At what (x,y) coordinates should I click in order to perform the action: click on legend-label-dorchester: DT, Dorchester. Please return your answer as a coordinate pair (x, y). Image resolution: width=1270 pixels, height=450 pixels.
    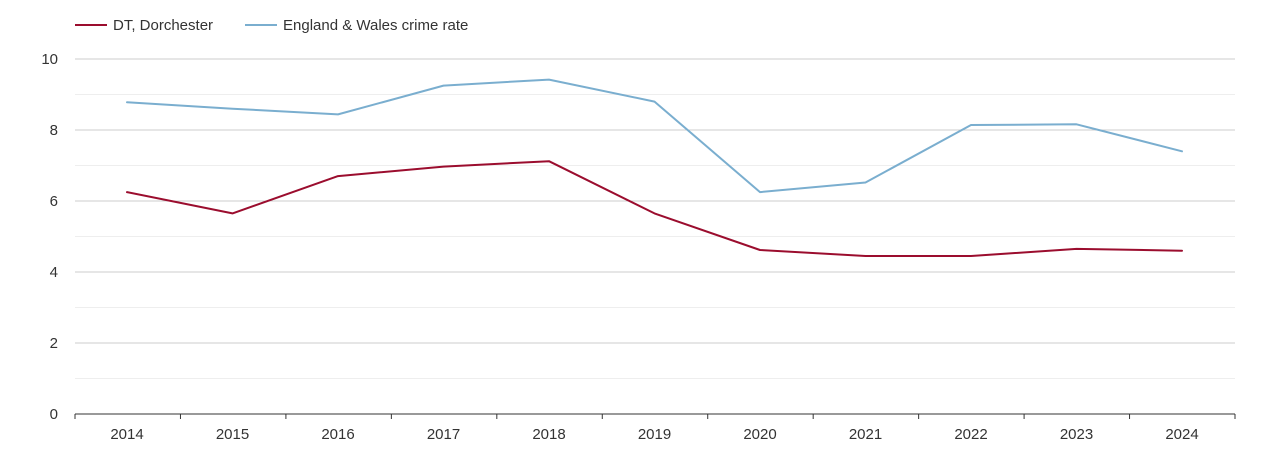
    Looking at the image, I should click on (163, 25).